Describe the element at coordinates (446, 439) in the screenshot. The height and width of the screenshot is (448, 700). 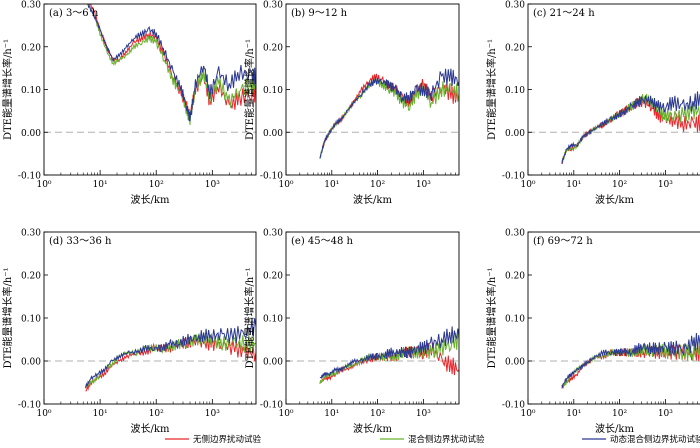
I see `legend-label: 混合侧边界扰动试验` at that location.